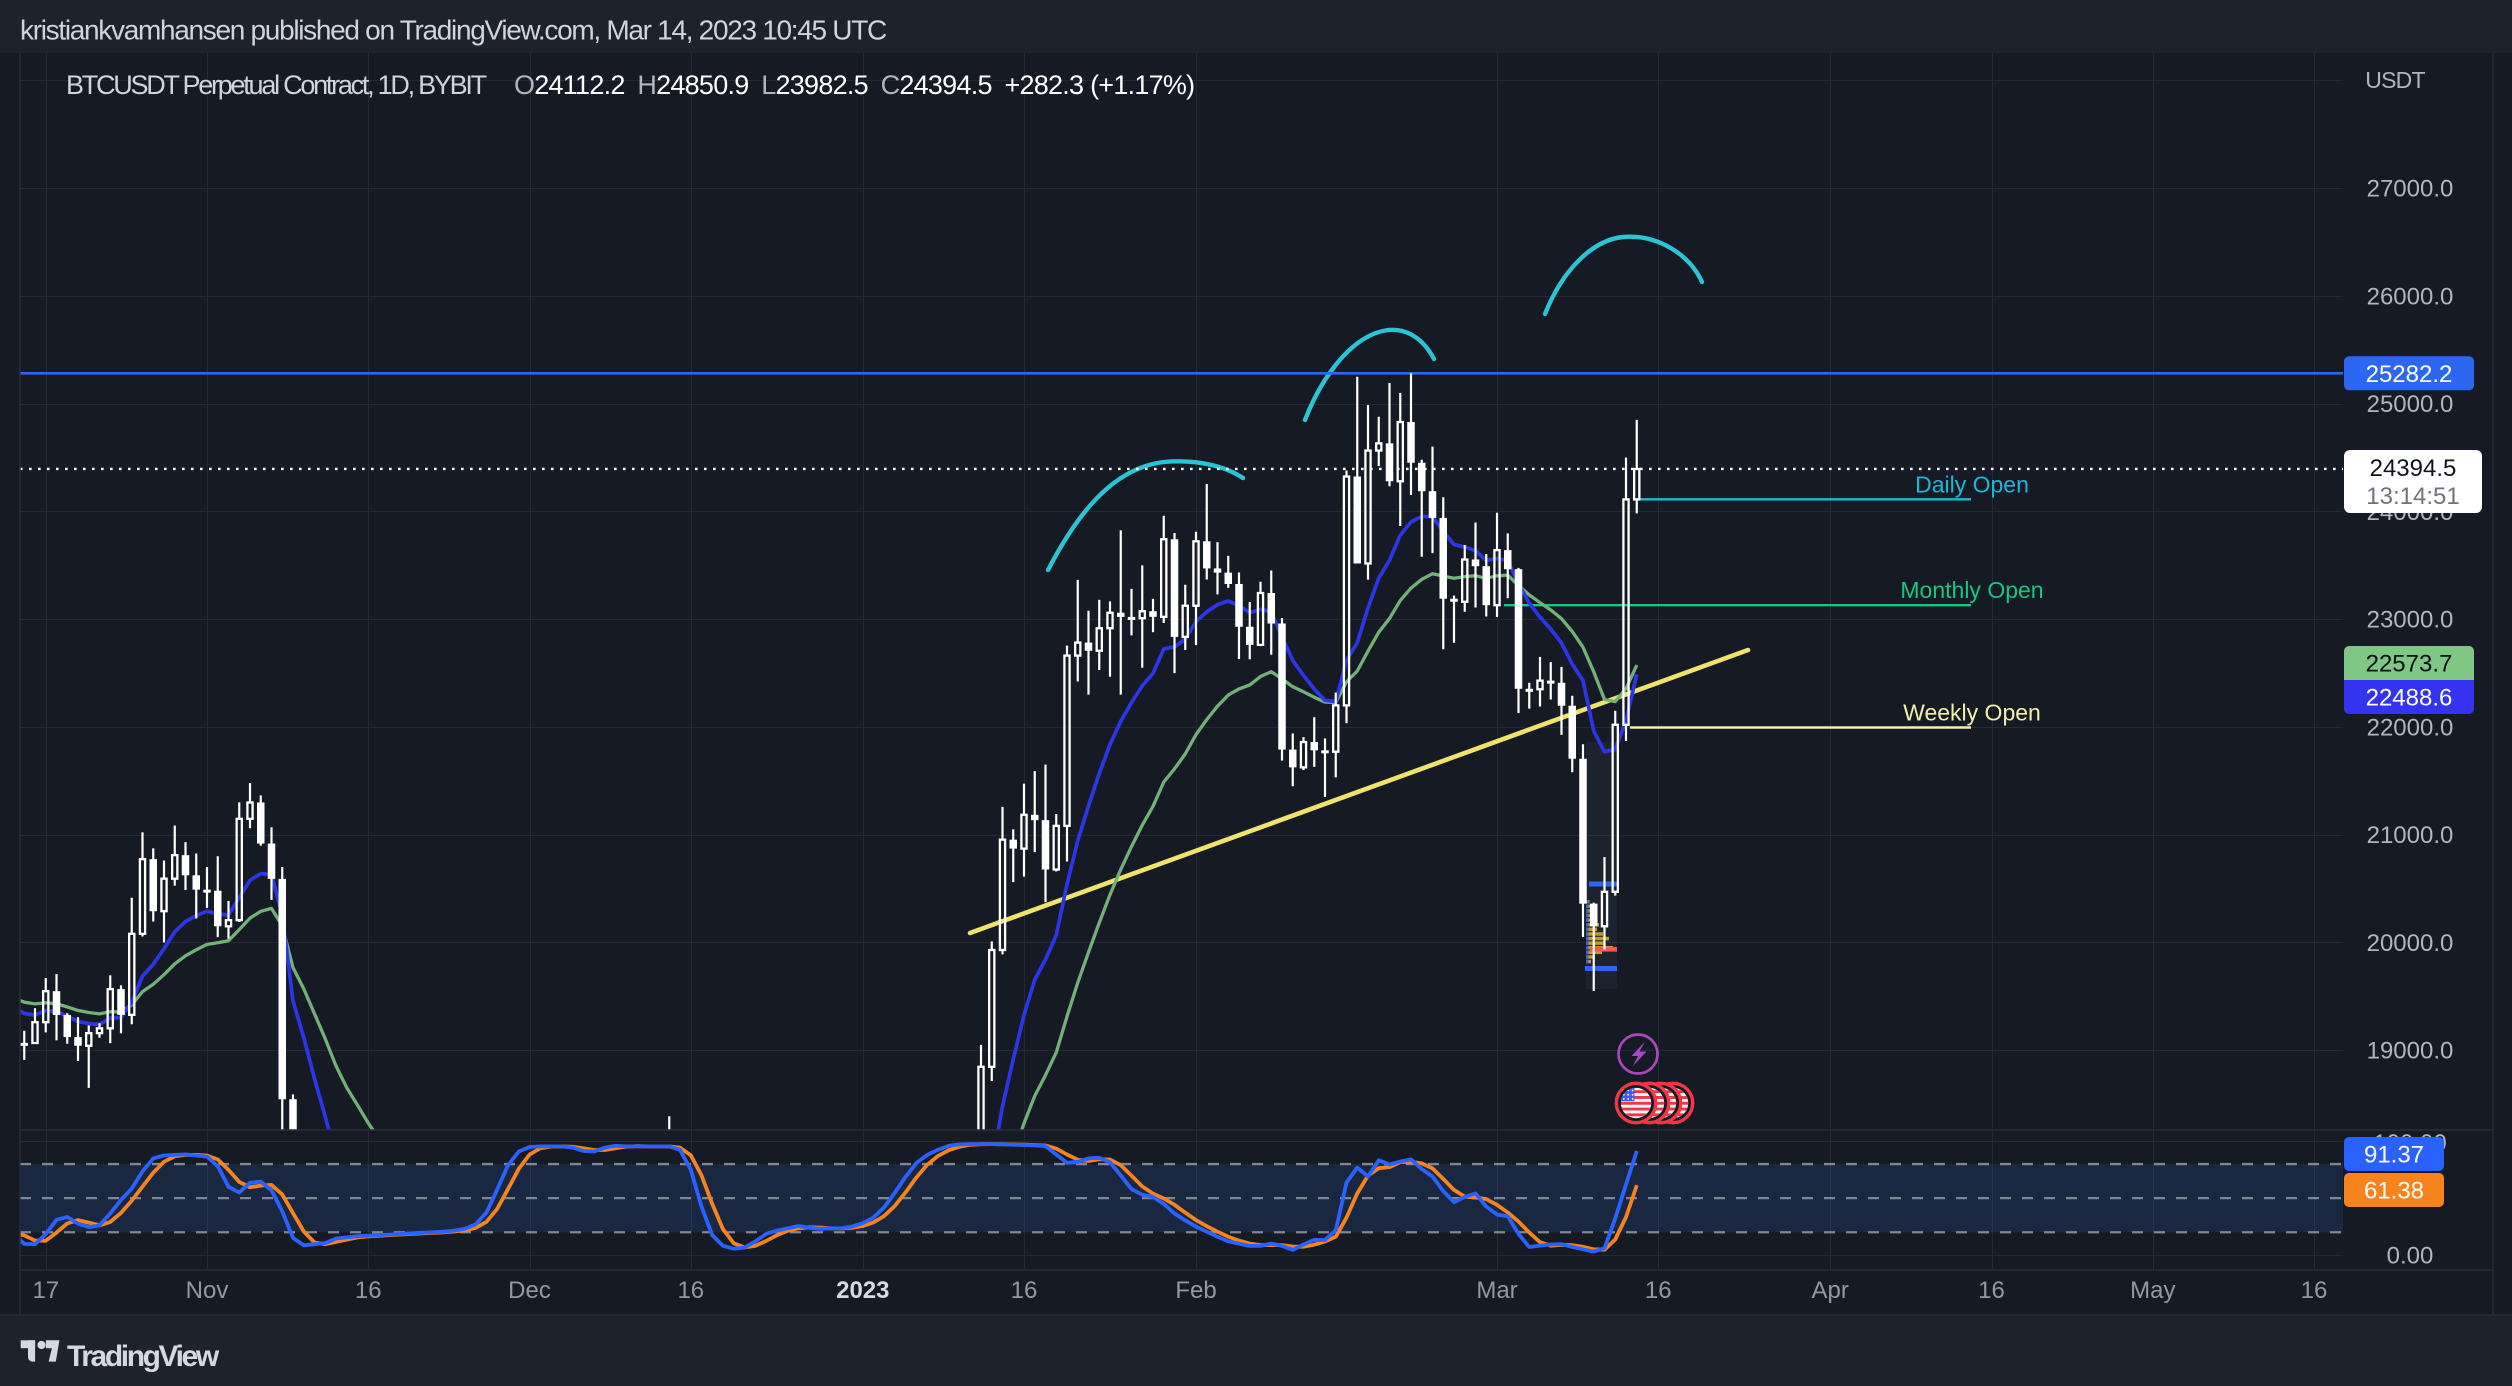 The height and width of the screenshot is (1386, 2512). I want to click on svg-text: 91.37, so click(2394, 1155).